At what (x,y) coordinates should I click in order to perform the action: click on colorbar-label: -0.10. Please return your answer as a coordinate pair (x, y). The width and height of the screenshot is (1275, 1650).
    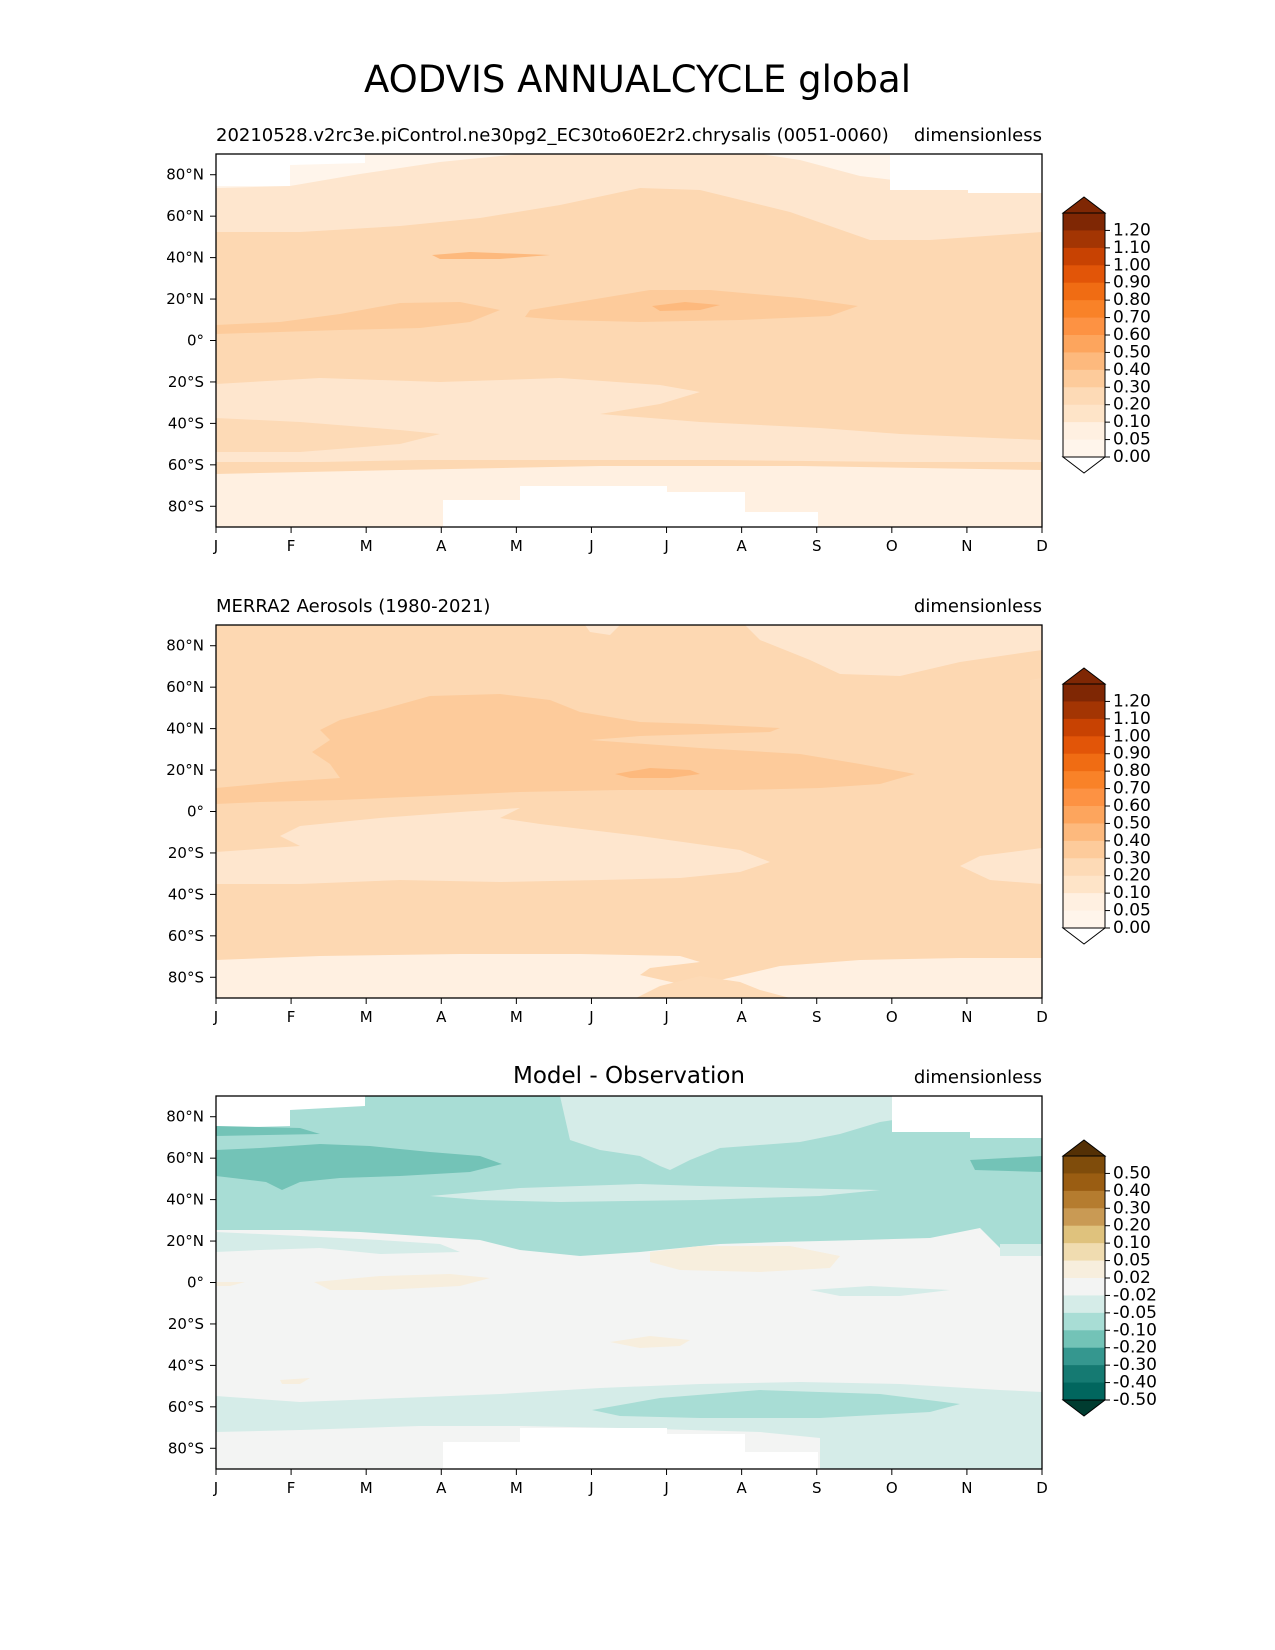
    Looking at the image, I should click on (1135, 1330).